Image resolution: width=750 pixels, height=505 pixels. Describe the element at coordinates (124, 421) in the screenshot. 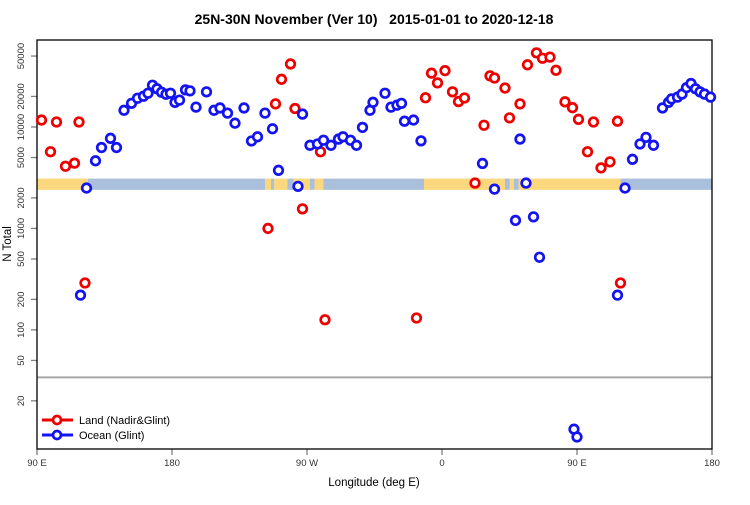

I see `legend-label-land: Land (Nadir&Glint)` at that location.